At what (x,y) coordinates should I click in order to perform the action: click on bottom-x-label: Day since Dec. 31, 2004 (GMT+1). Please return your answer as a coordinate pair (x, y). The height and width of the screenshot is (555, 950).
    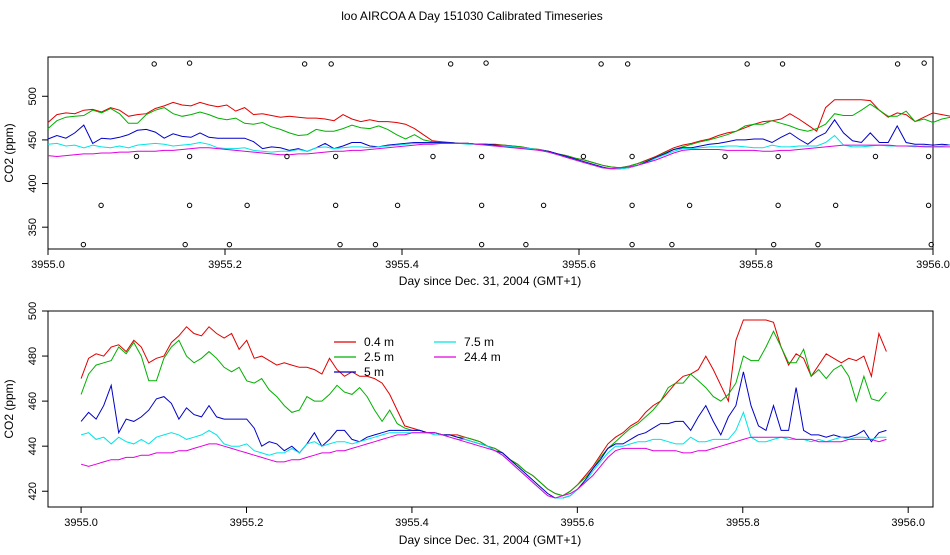
    Looking at the image, I should click on (490, 540).